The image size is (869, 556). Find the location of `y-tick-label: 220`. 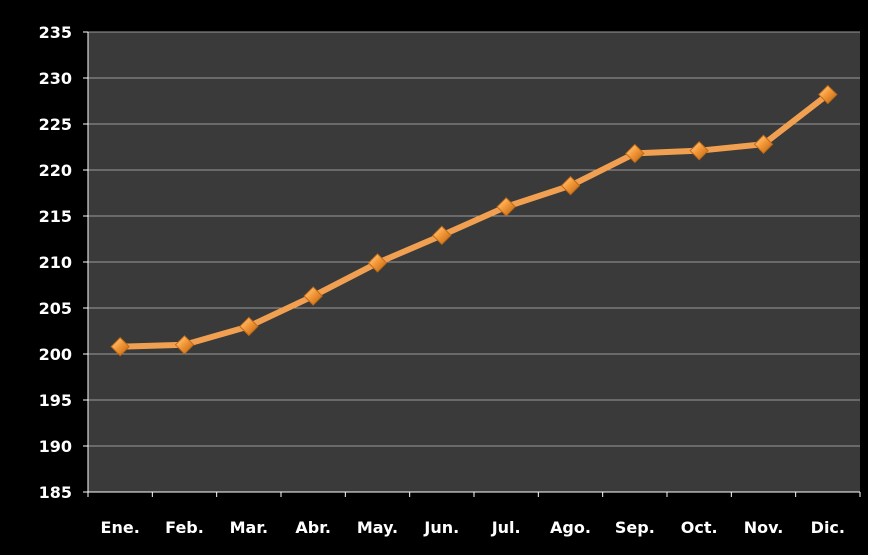

y-tick-label: 220 is located at coordinates (55, 170).